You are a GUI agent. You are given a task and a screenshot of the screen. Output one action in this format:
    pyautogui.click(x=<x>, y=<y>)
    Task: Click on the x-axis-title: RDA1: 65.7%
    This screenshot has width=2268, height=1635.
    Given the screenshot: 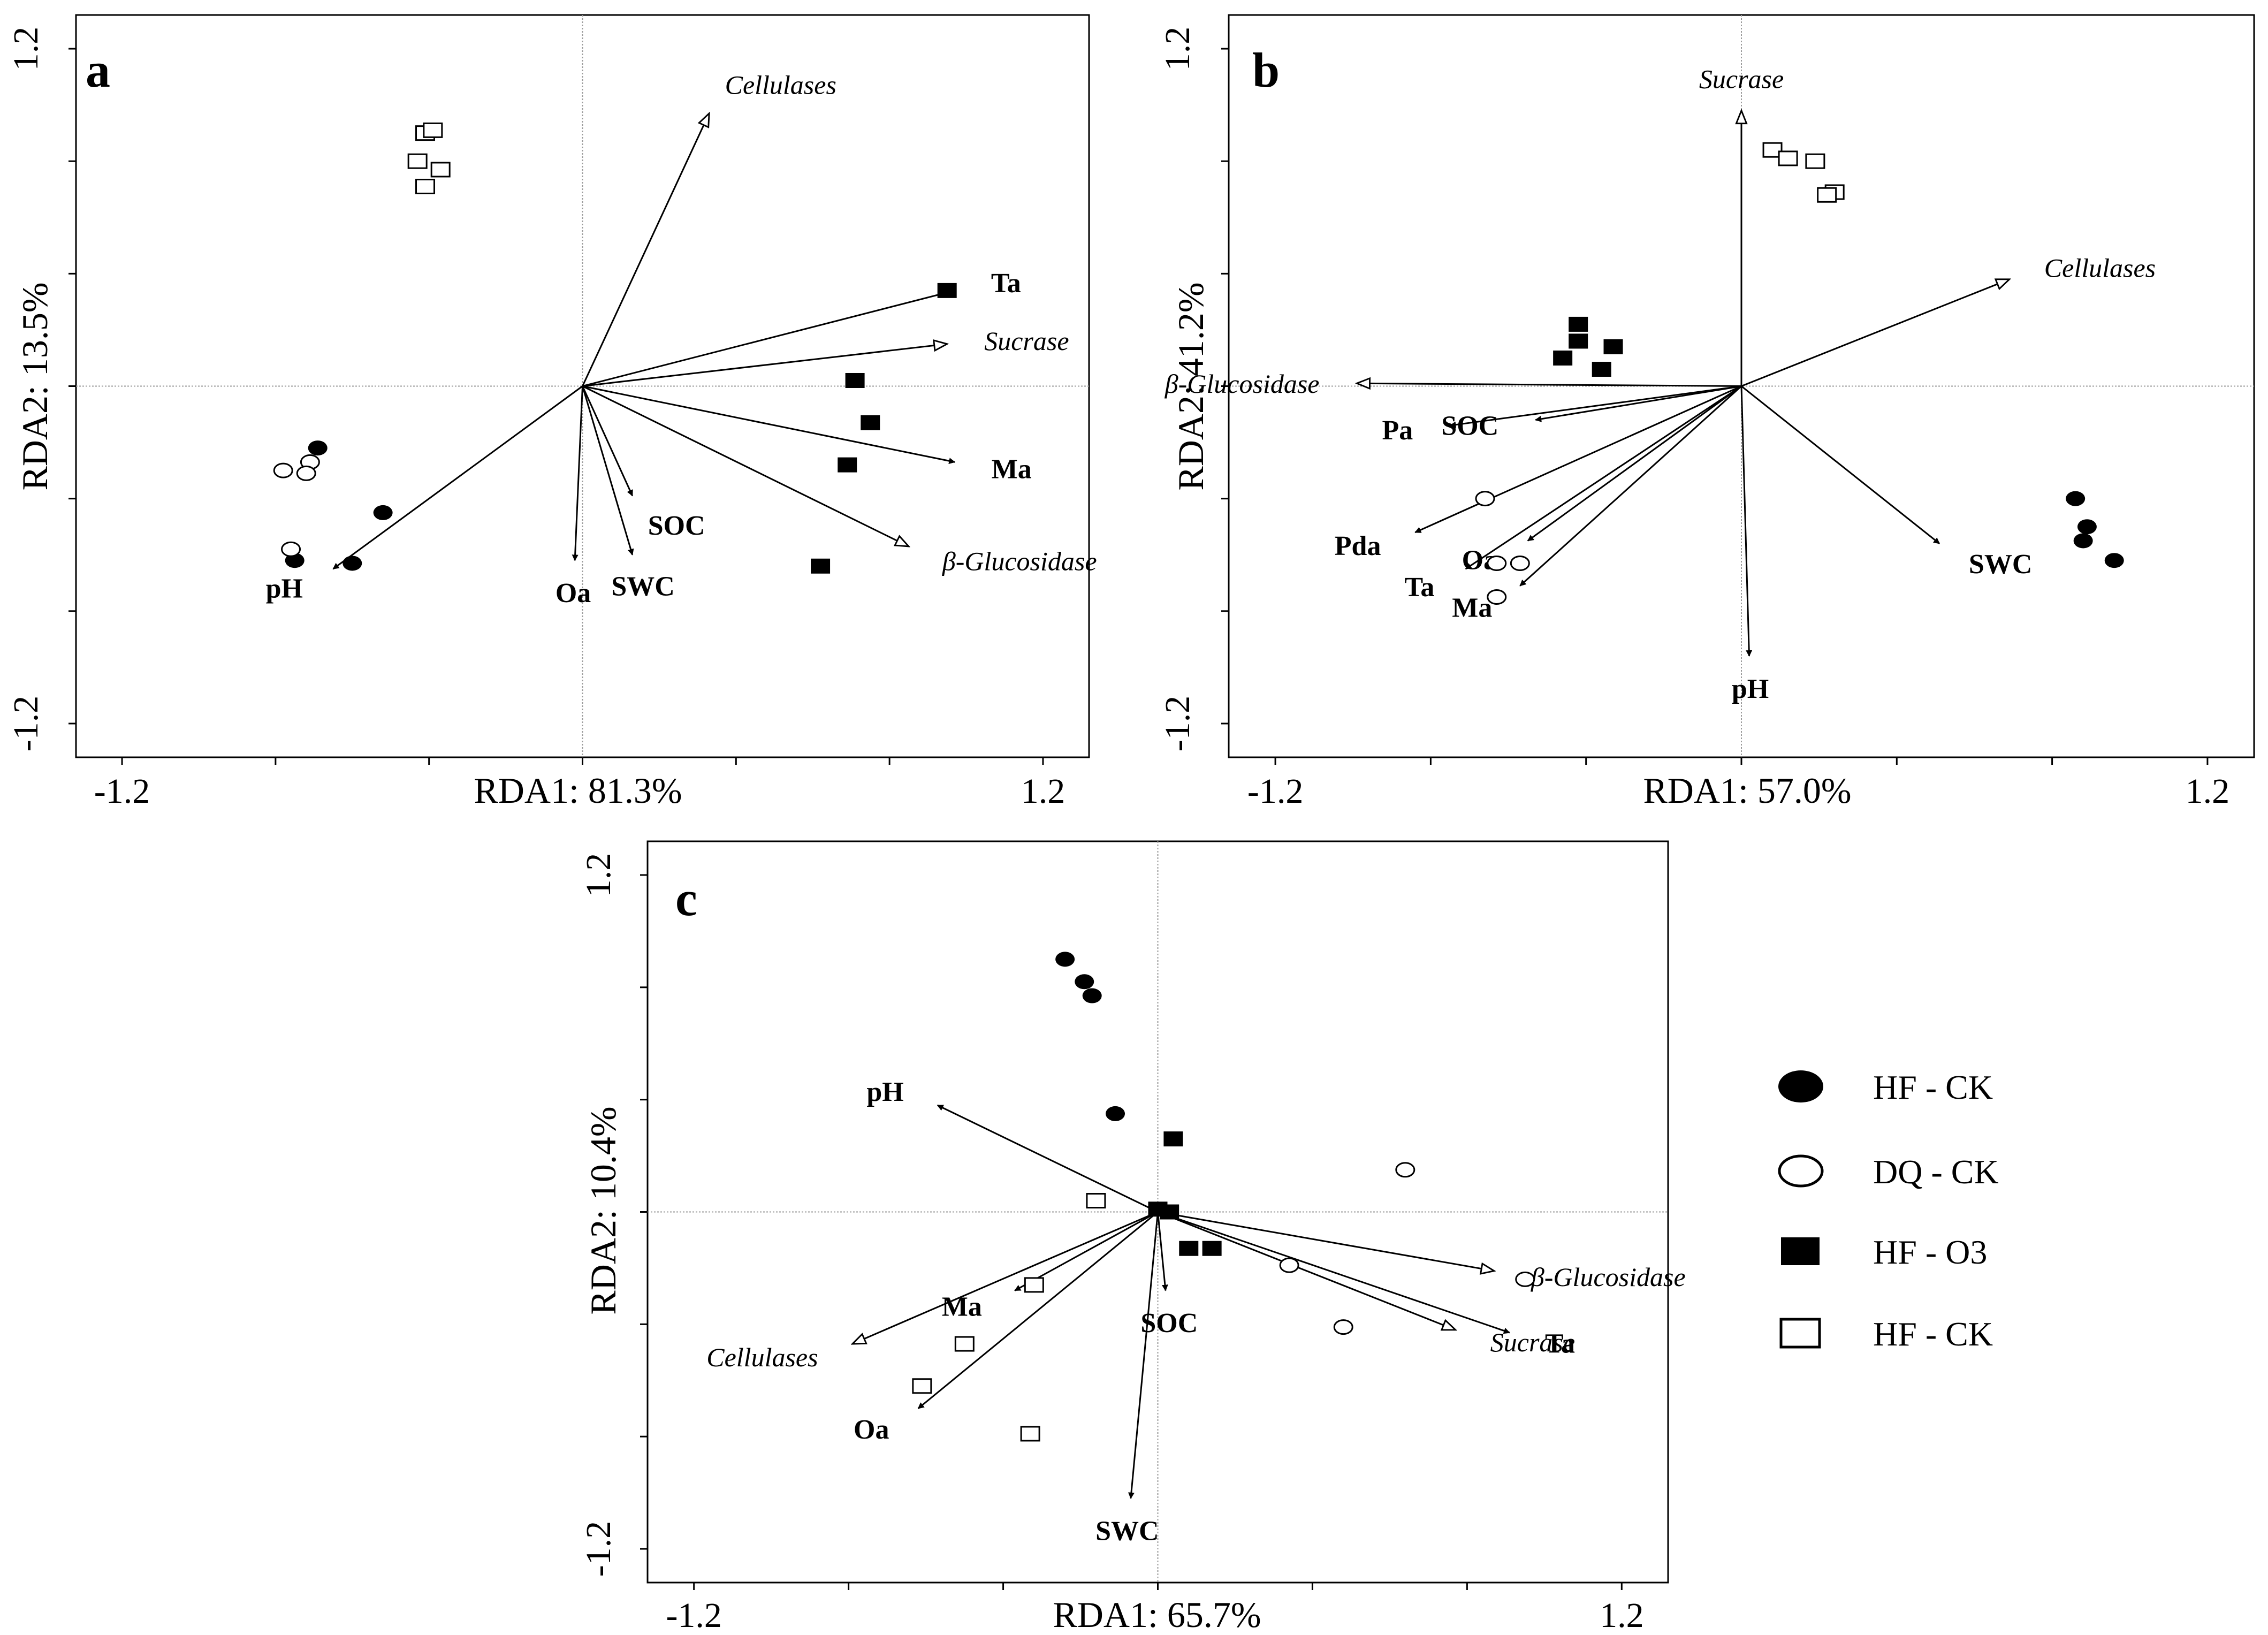 What is the action you would take?
    pyautogui.click(x=1157, y=1614)
    